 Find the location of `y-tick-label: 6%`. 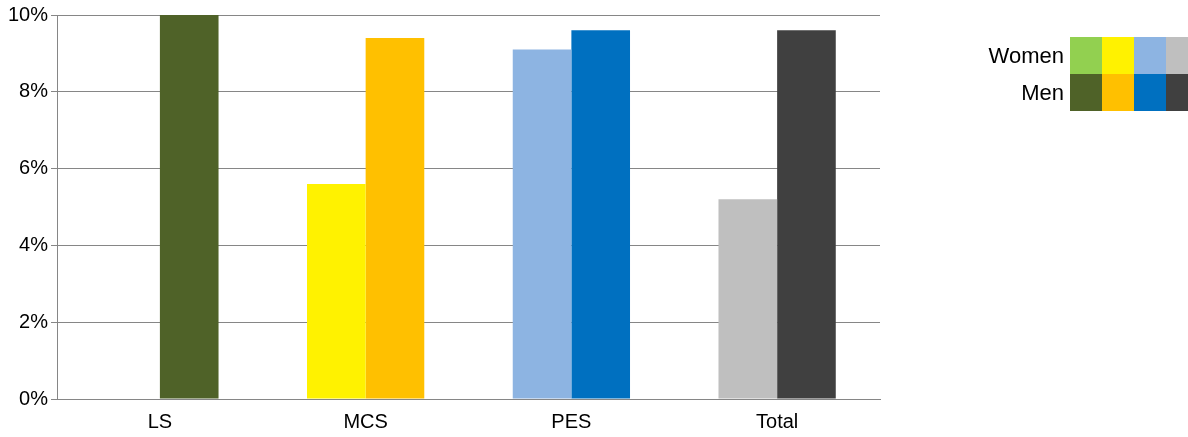

y-tick-label: 6% is located at coordinates (34, 167).